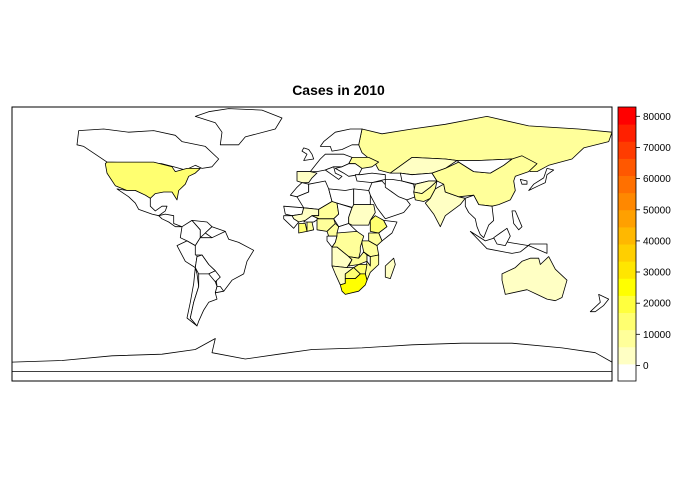  What do you see at coordinates (657, 241) in the screenshot?
I see `legend-tick-label: 40000` at bounding box center [657, 241].